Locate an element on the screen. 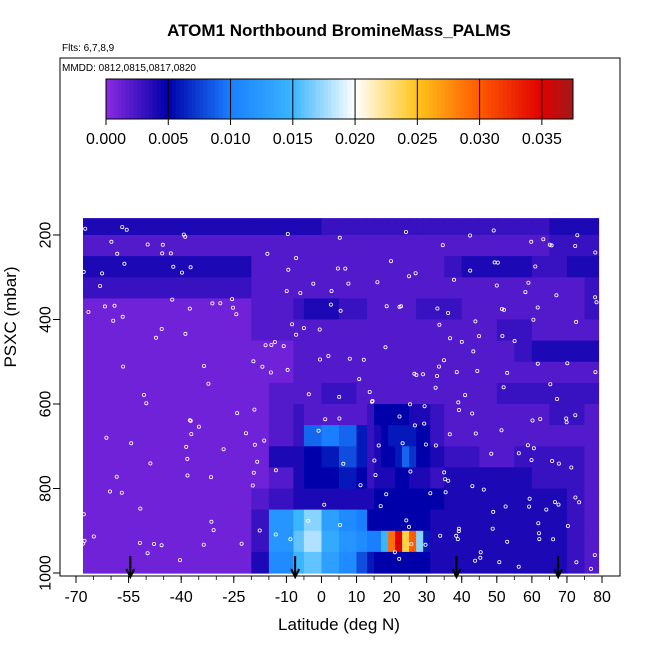  colorbar is located at coordinates (339, 99).